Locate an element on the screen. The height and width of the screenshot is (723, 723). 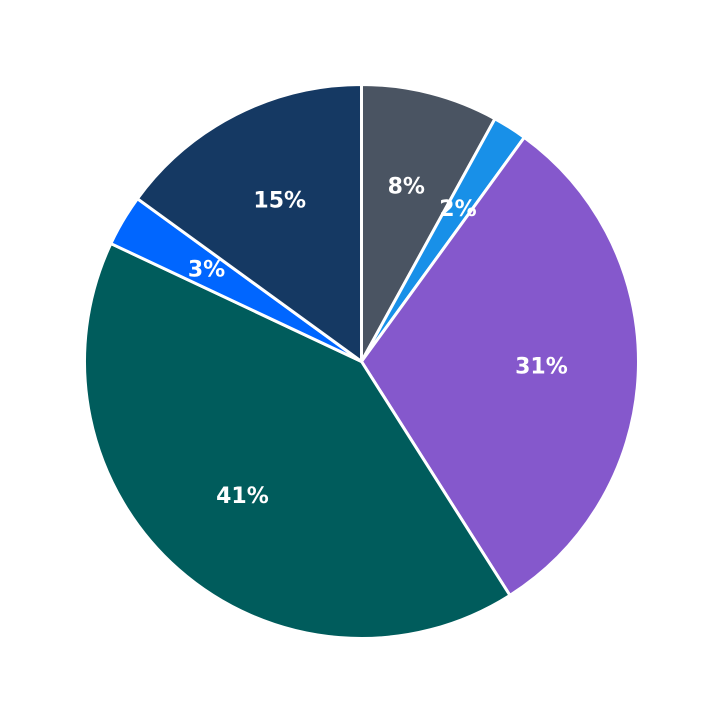
pie-slice-label-5: 15% is located at coordinates (279, 201).